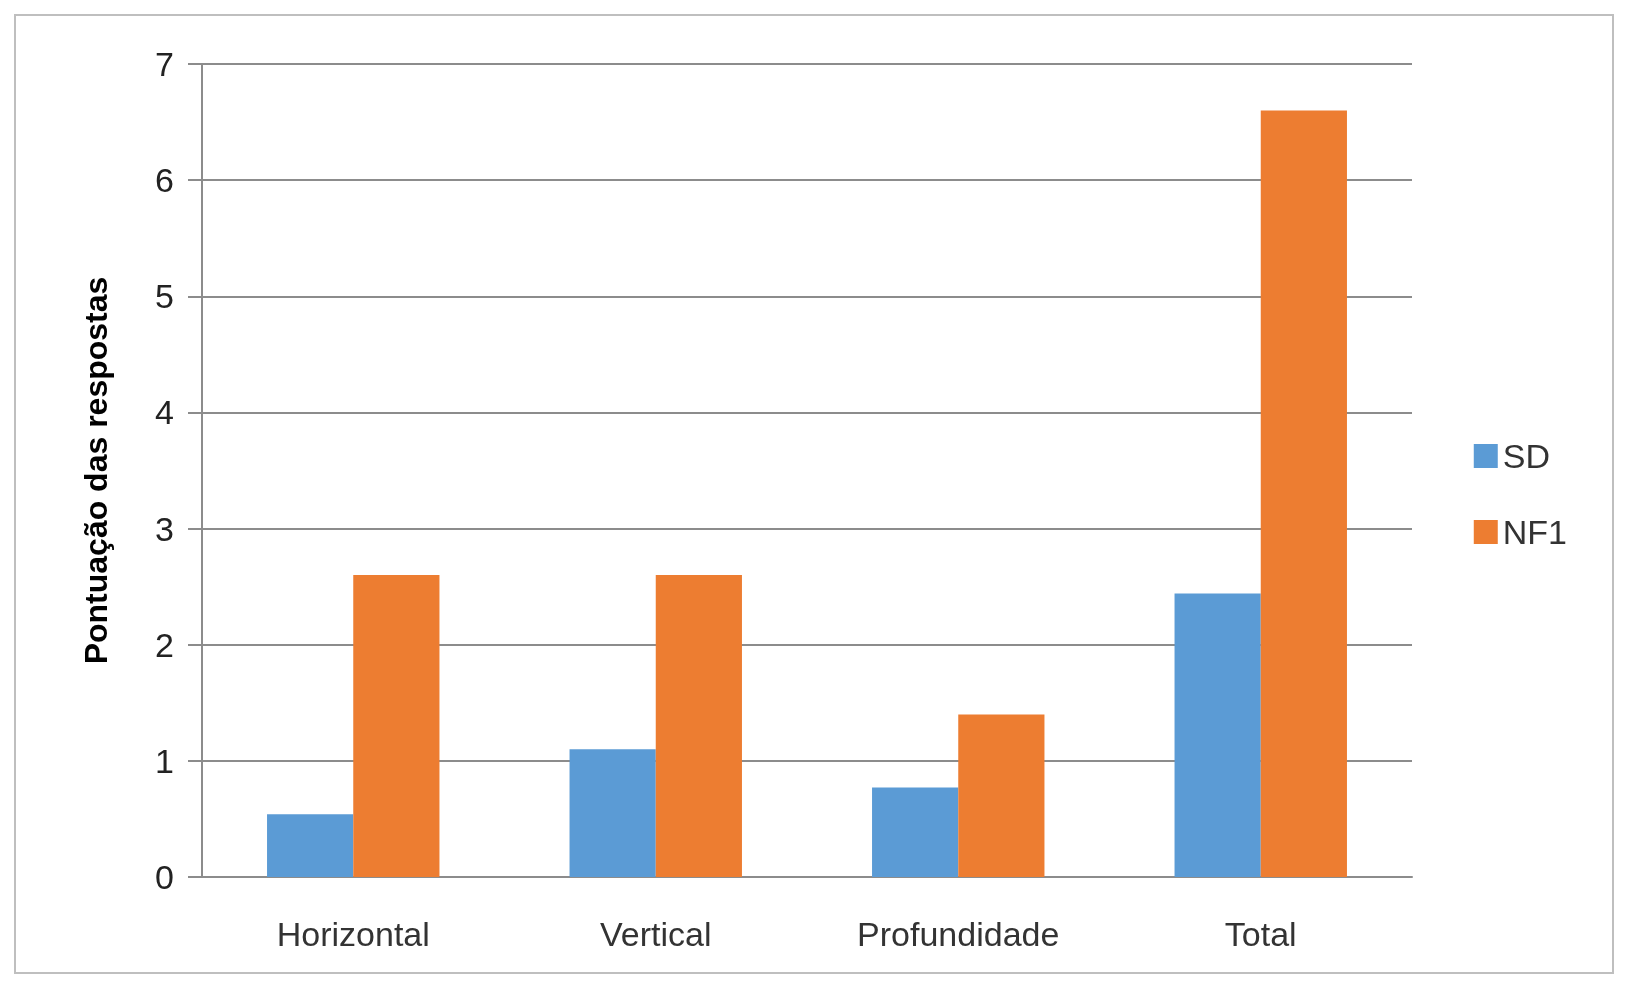  I want to click on y-tick-label: 5, so click(164, 296).